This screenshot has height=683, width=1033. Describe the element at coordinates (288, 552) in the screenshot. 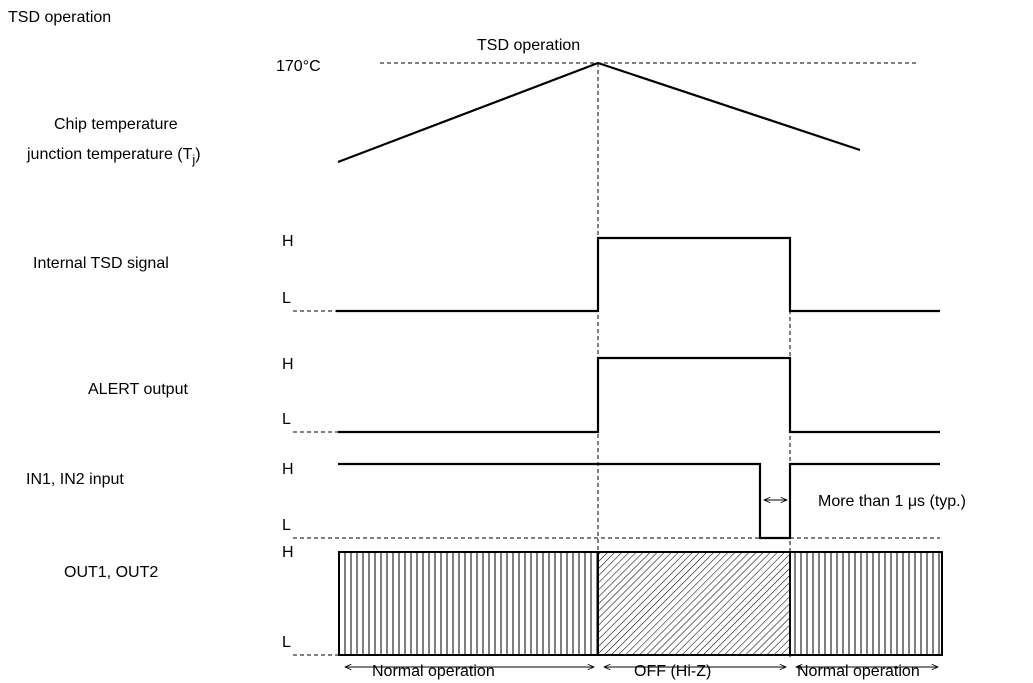

I see `out-high-label: H` at that location.